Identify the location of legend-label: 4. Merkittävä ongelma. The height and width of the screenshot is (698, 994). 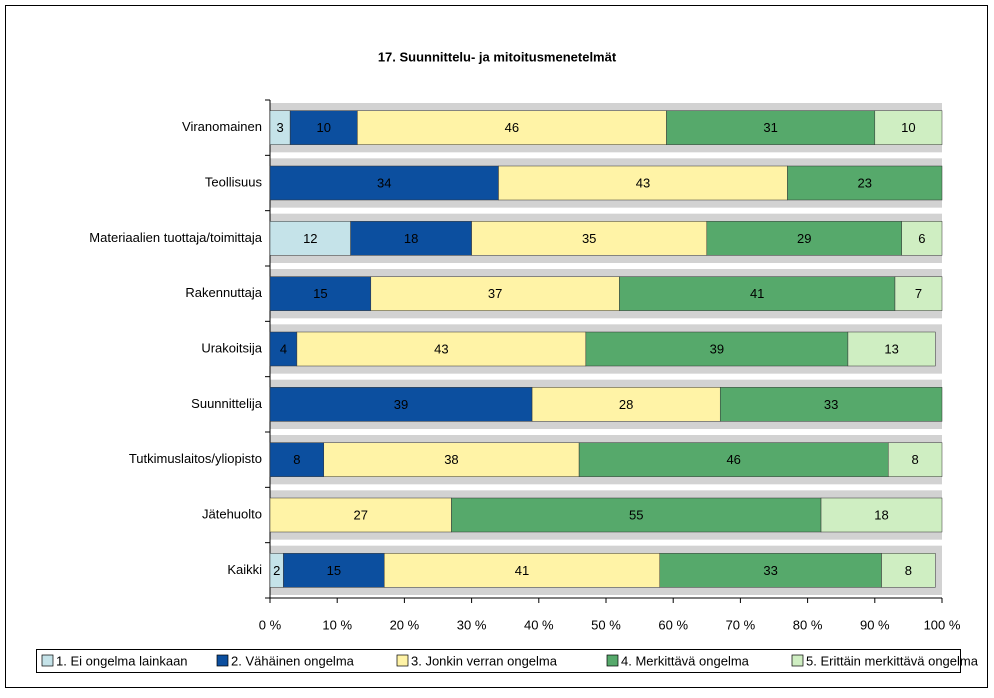
(685, 660).